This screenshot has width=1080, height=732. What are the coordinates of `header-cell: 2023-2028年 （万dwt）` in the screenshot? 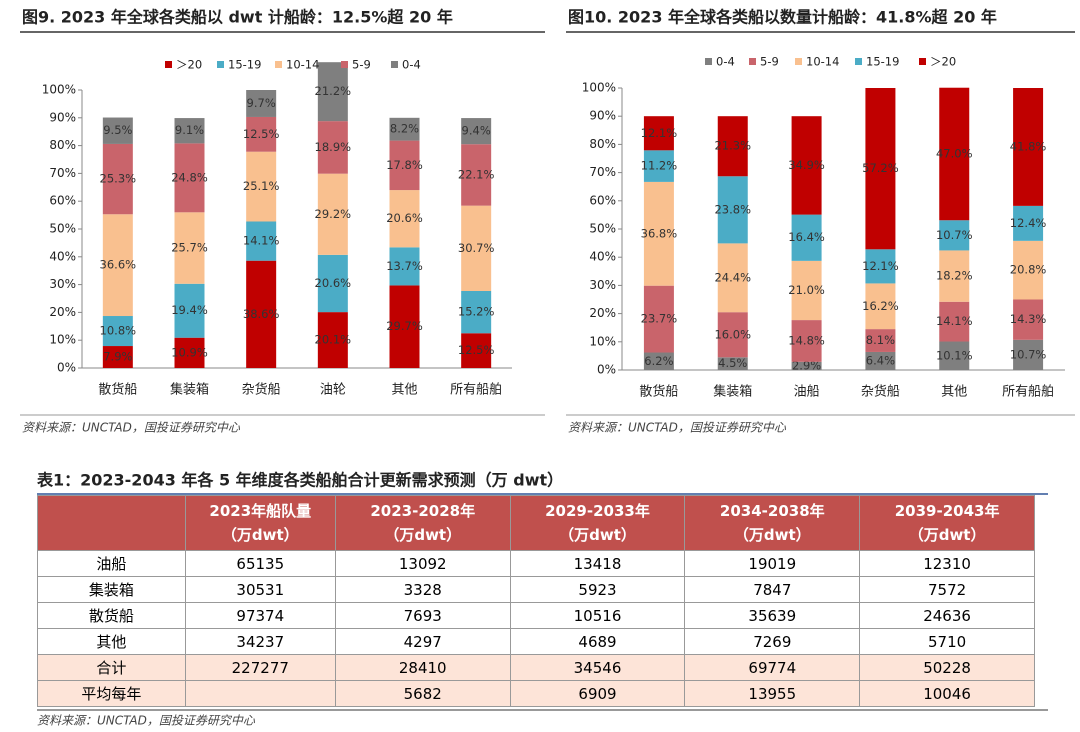 It's located at (422, 523).